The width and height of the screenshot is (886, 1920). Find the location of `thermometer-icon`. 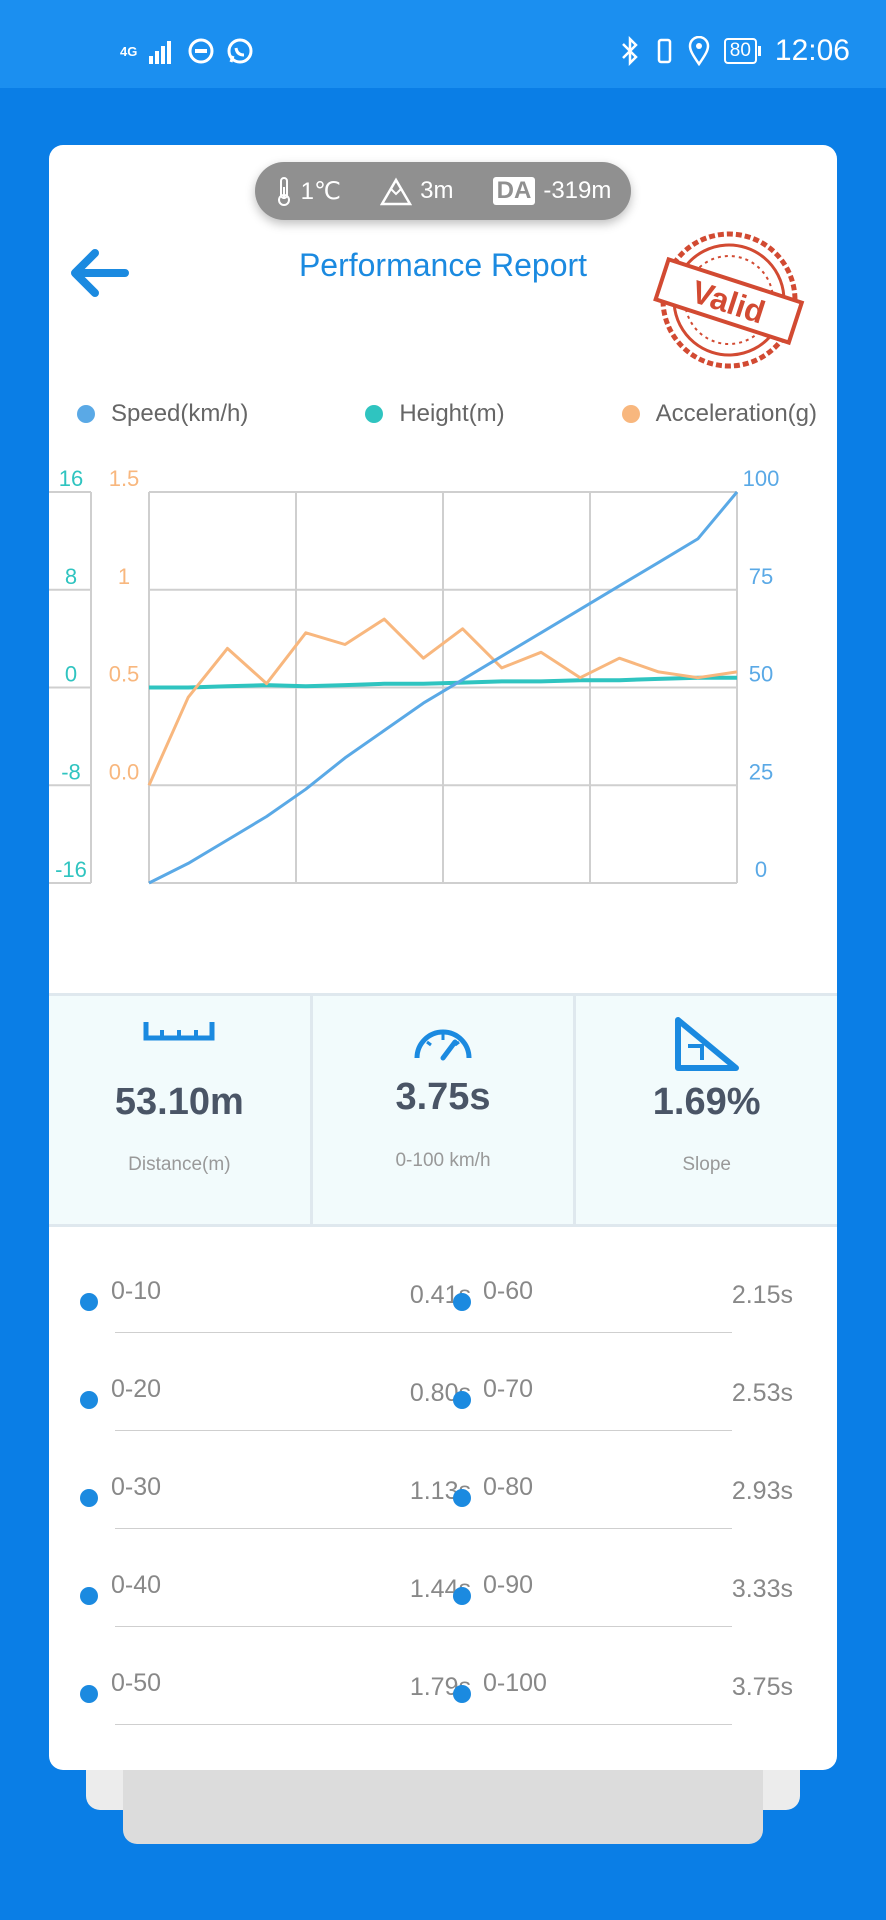

thermometer-icon is located at coordinates (283, 191).